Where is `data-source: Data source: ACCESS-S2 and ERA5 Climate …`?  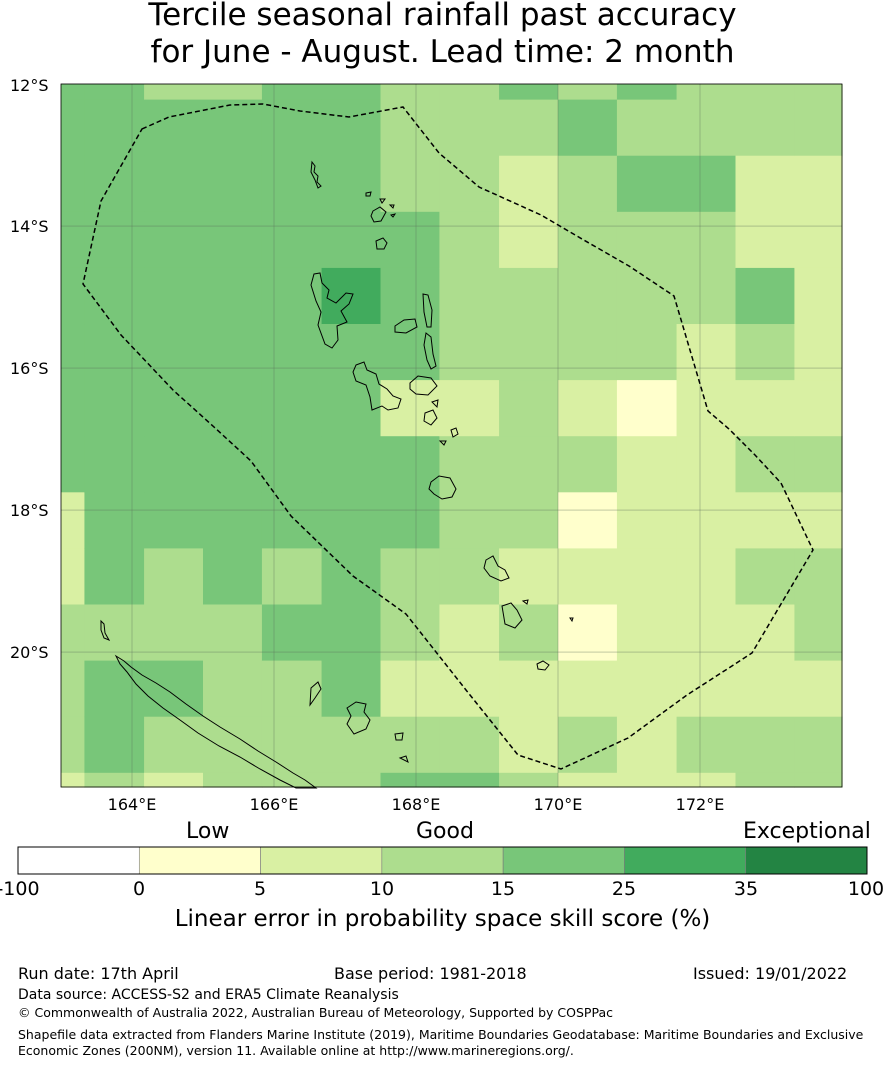
data-source: Data source: ACCESS-S2 and ERA5 Climate … is located at coordinates (208, 995).